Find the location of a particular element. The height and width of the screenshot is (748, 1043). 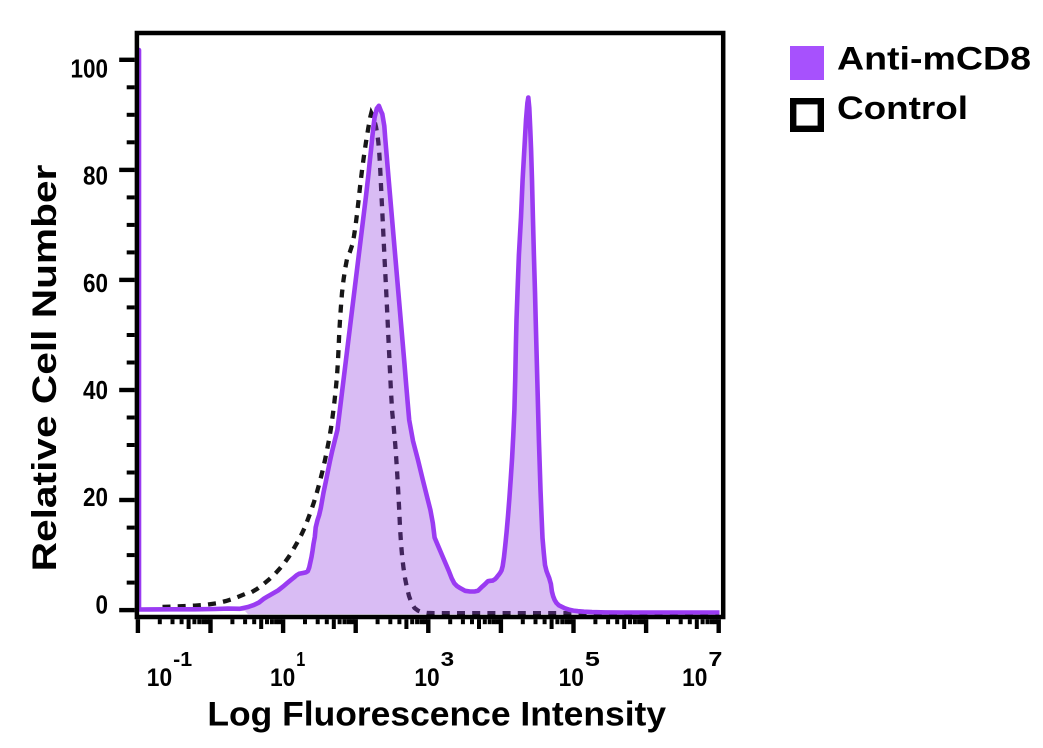

svg-text: 7 is located at coordinates (715, 660).